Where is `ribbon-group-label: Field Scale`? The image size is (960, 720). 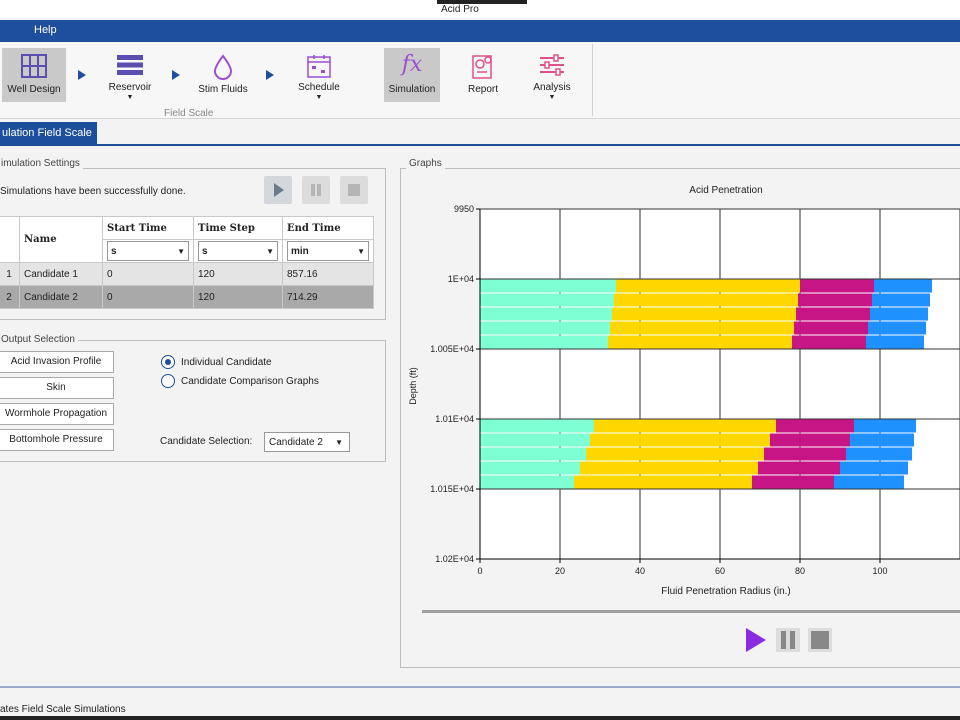 ribbon-group-label: Field Scale is located at coordinates (189, 113).